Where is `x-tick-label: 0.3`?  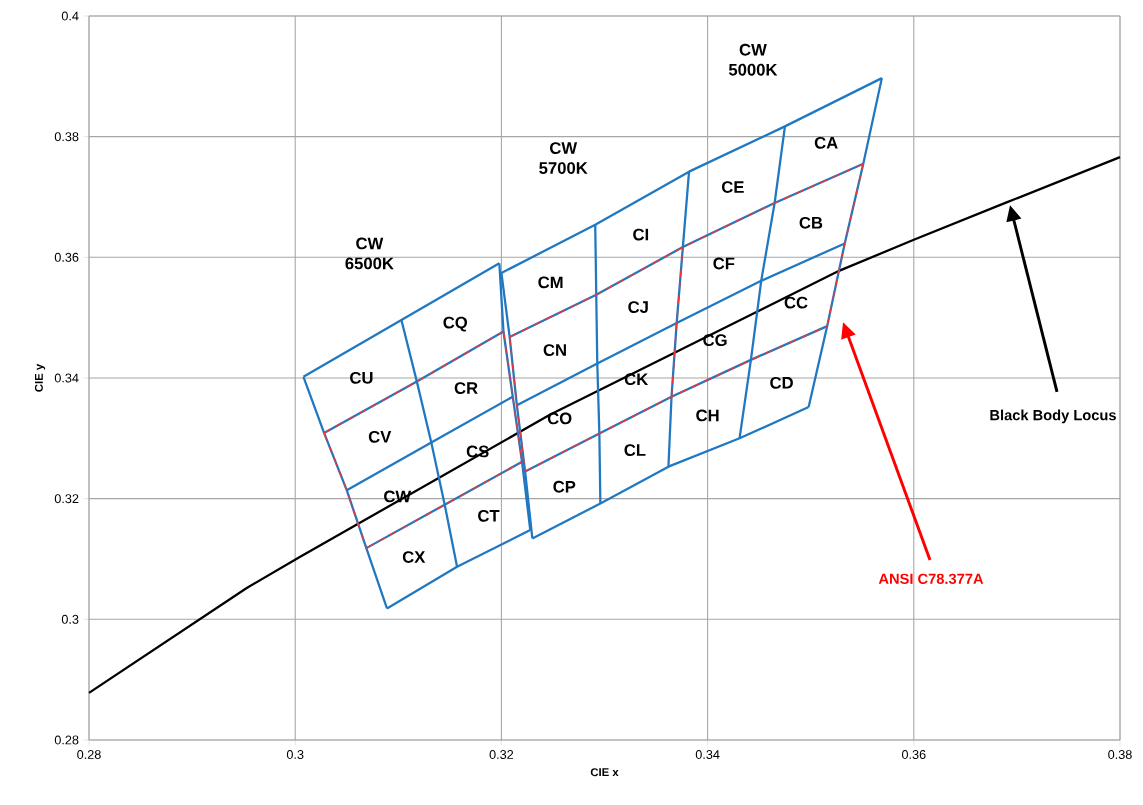
x-tick-label: 0.3 is located at coordinates (295, 754).